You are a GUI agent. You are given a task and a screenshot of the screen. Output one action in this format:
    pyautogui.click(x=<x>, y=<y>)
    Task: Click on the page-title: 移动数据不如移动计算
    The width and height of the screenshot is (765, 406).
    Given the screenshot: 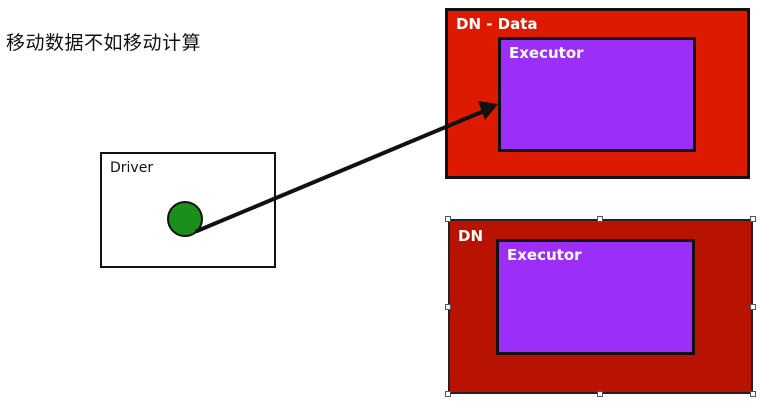 What is the action you would take?
    pyautogui.click(x=104, y=43)
    